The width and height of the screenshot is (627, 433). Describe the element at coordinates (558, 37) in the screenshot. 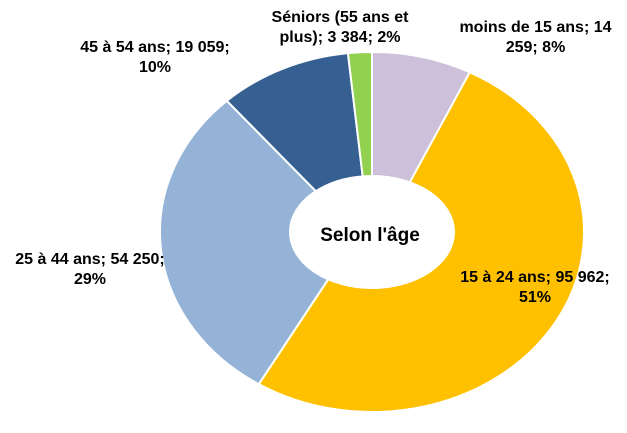

I see `value-label: 14 259` at that location.